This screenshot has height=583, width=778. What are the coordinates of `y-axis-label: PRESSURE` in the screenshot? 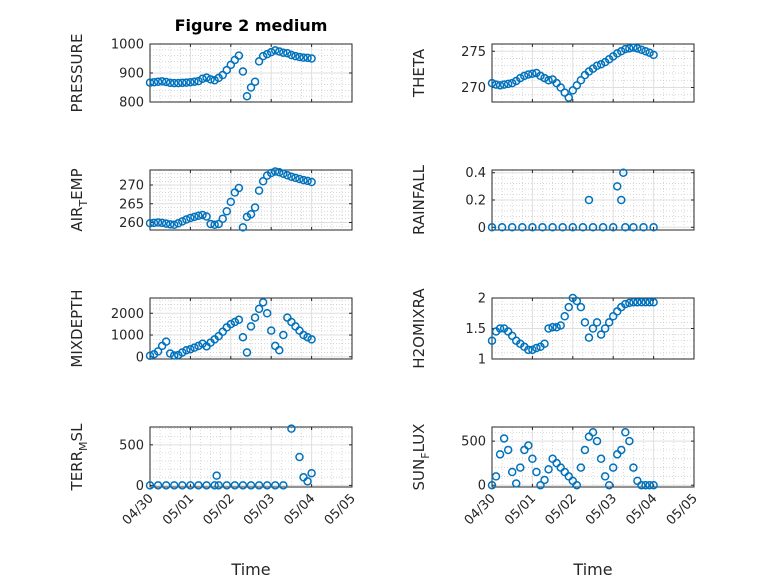 It's located at (77, 73).